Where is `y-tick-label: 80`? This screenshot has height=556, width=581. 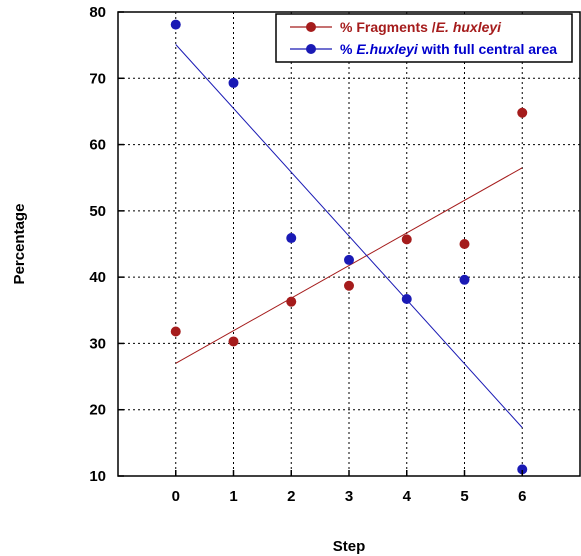
y-tick-label: 80 is located at coordinates (97, 12).